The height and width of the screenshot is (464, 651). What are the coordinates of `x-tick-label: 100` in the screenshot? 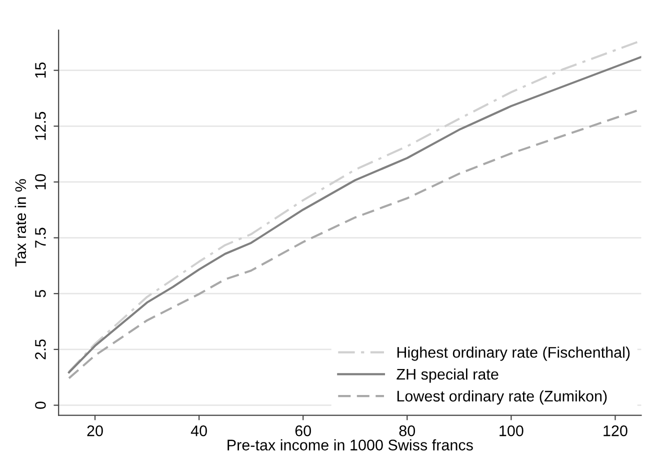 It's located at (512, 430).